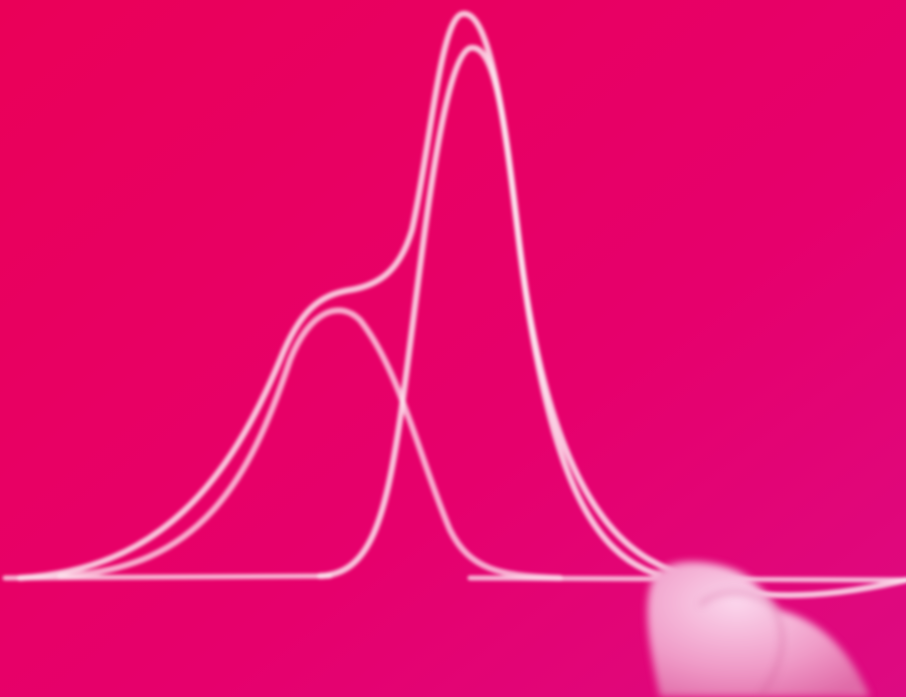 The height and width of the screenshot is (697, 906). I want to click on hand-shape, so click(758, 629).